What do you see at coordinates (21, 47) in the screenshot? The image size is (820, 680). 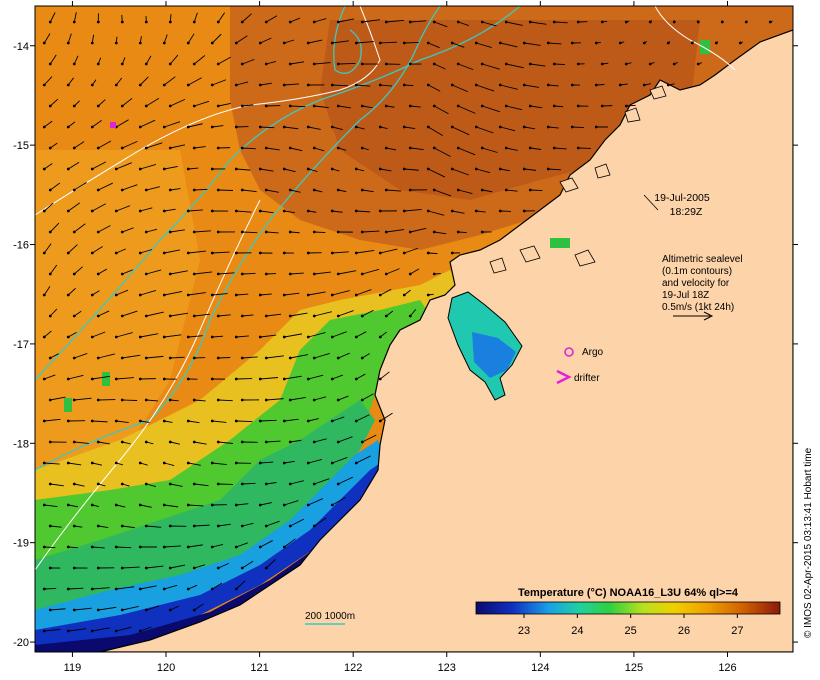 I see `lat-tick-label: -14` at bounding box center [21, 47].